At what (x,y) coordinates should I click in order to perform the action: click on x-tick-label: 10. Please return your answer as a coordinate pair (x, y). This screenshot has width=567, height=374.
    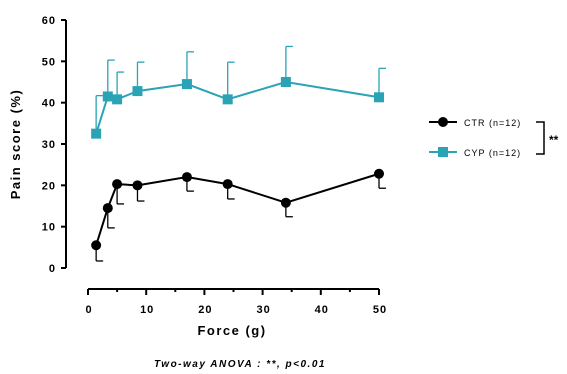
    Looking at the image, I should click on (147, 310).